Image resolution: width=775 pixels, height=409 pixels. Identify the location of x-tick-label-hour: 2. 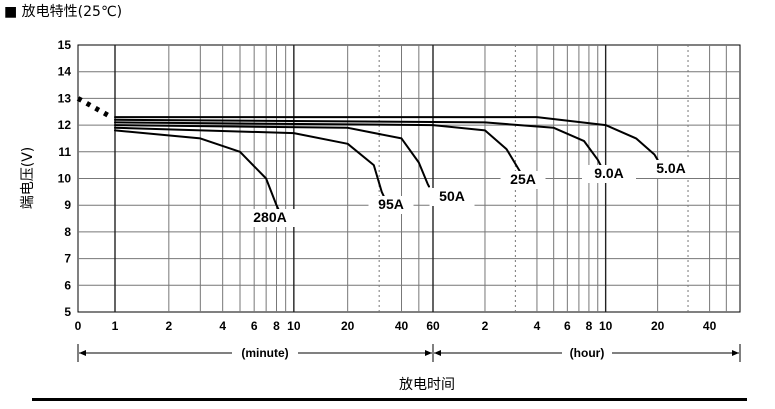
(485, 326).